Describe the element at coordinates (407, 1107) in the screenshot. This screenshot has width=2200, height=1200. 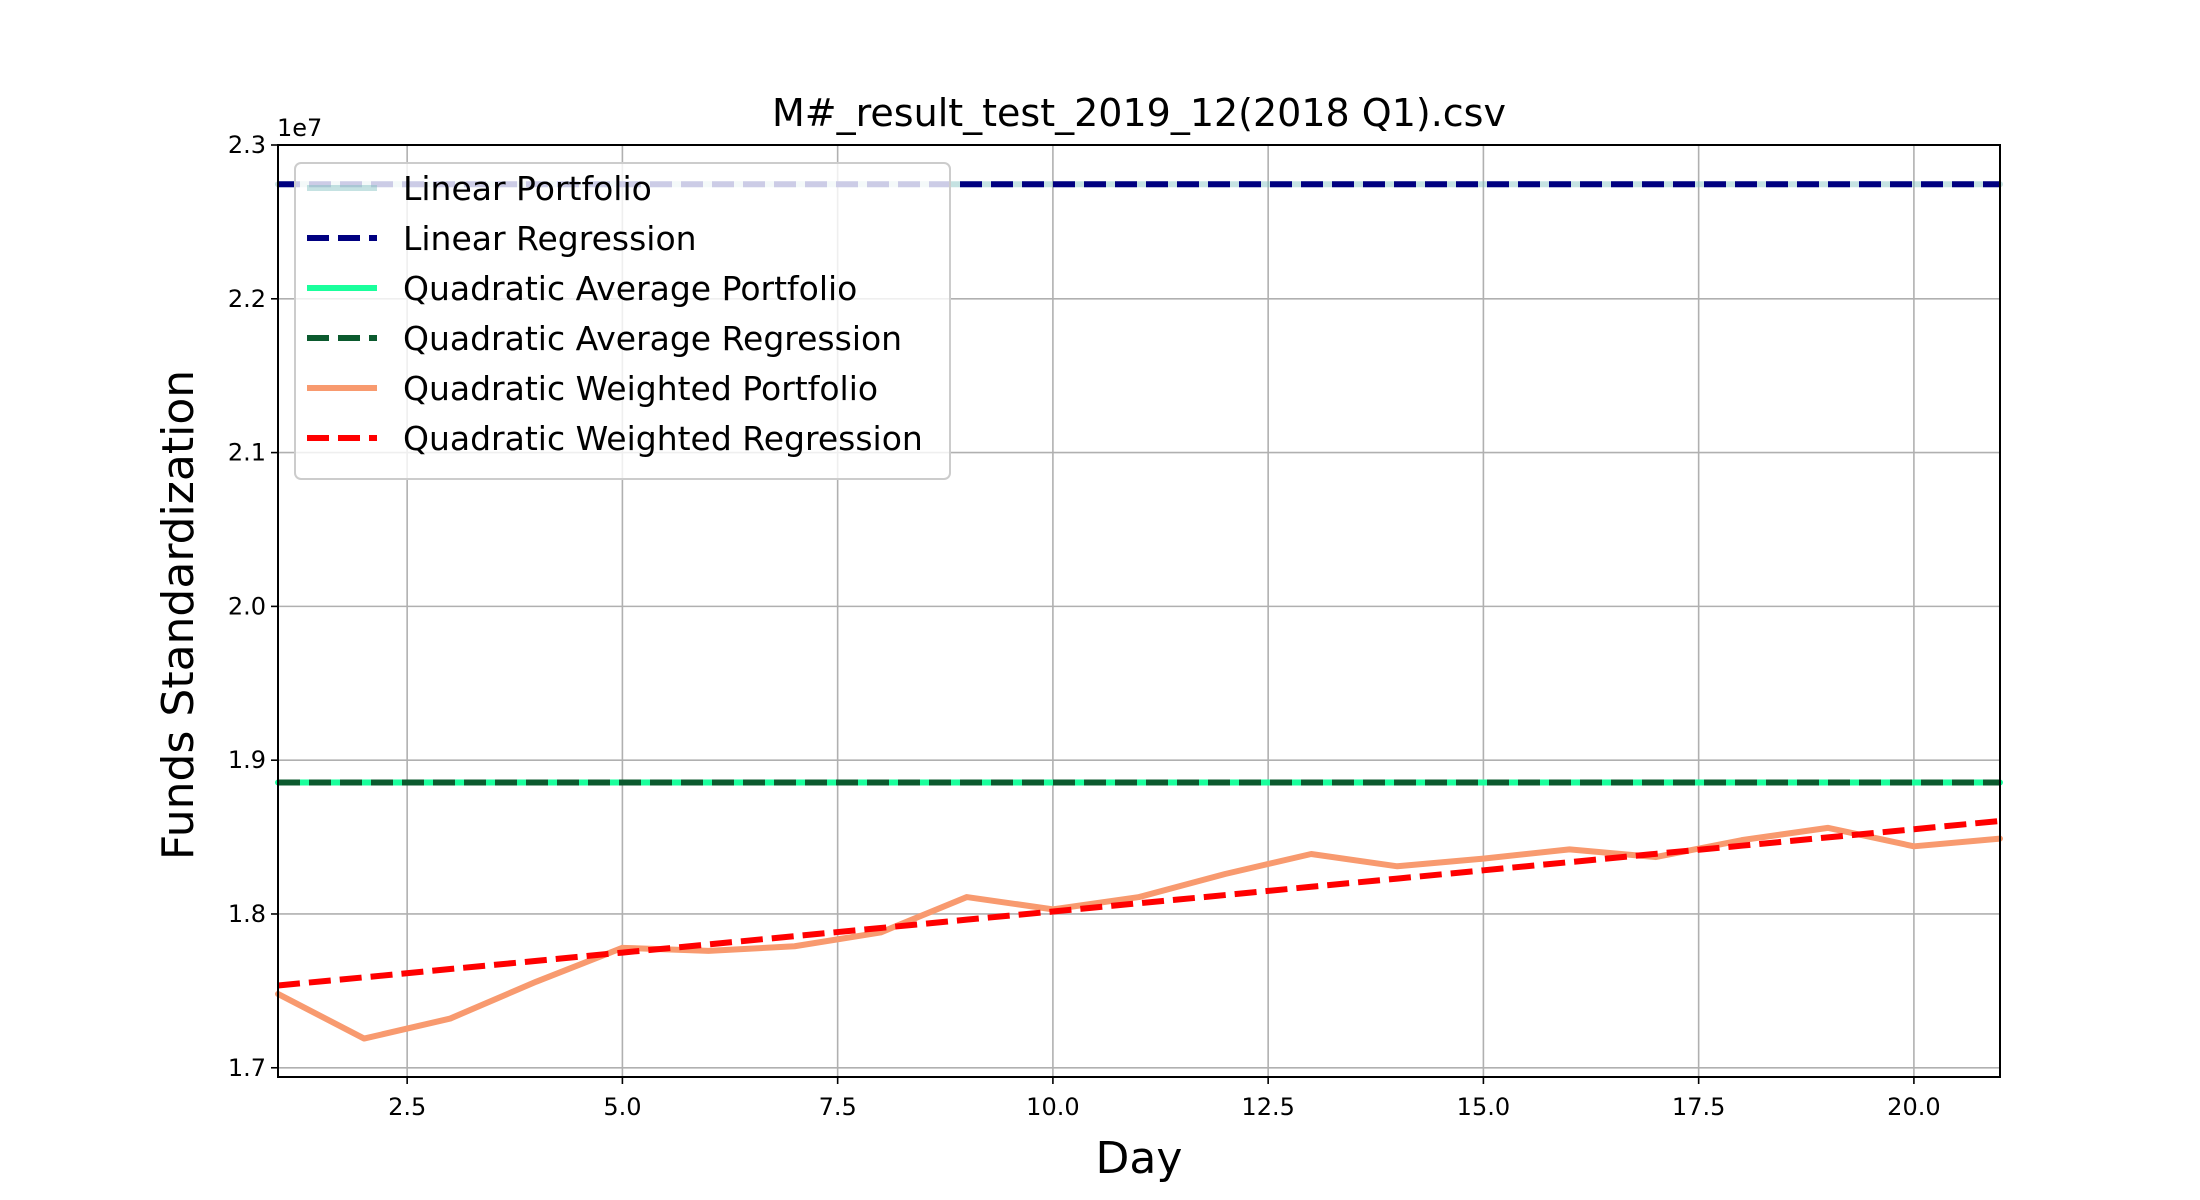
I see `x-tick-label: 2.5` at that location.